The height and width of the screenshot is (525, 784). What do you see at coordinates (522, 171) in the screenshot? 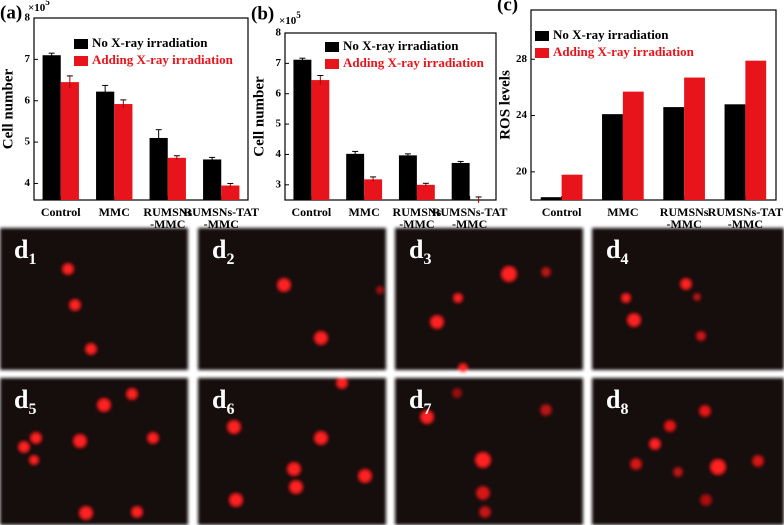
I see `y-tick-label: 20` at bounding box center [522, 171].